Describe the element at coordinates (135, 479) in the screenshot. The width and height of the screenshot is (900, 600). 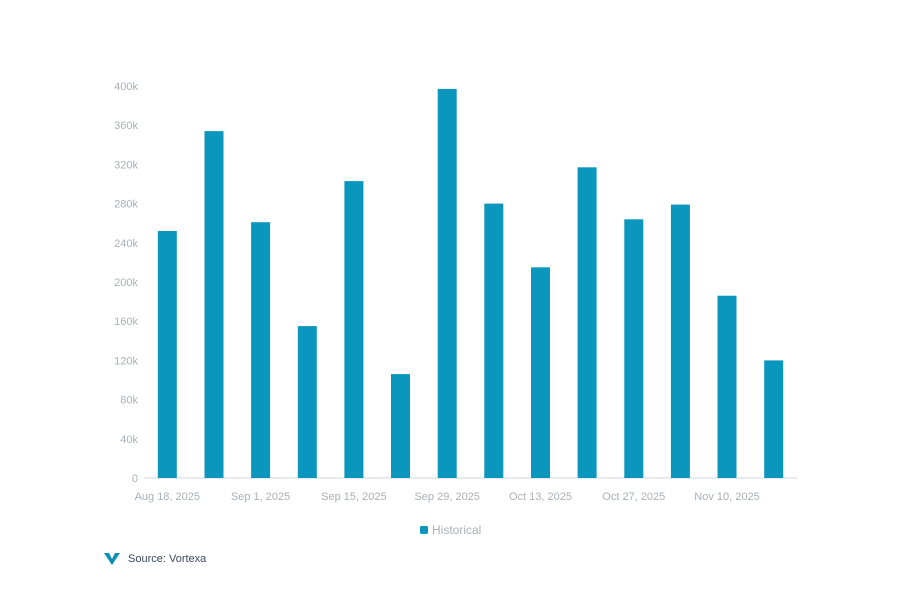
I see `y-tick-label: 0` at that location.